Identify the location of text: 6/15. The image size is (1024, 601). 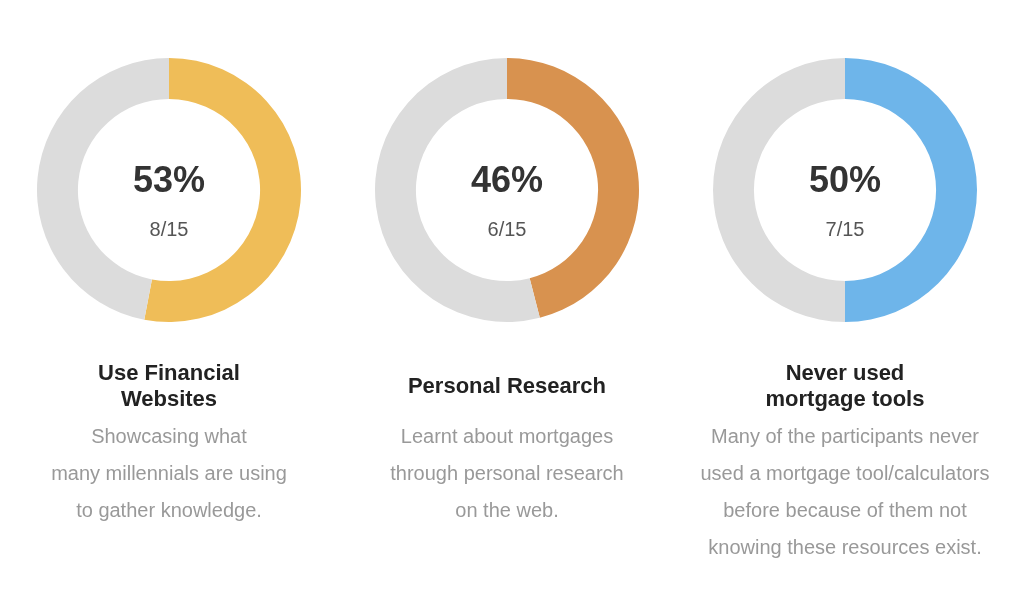
(507, 228).